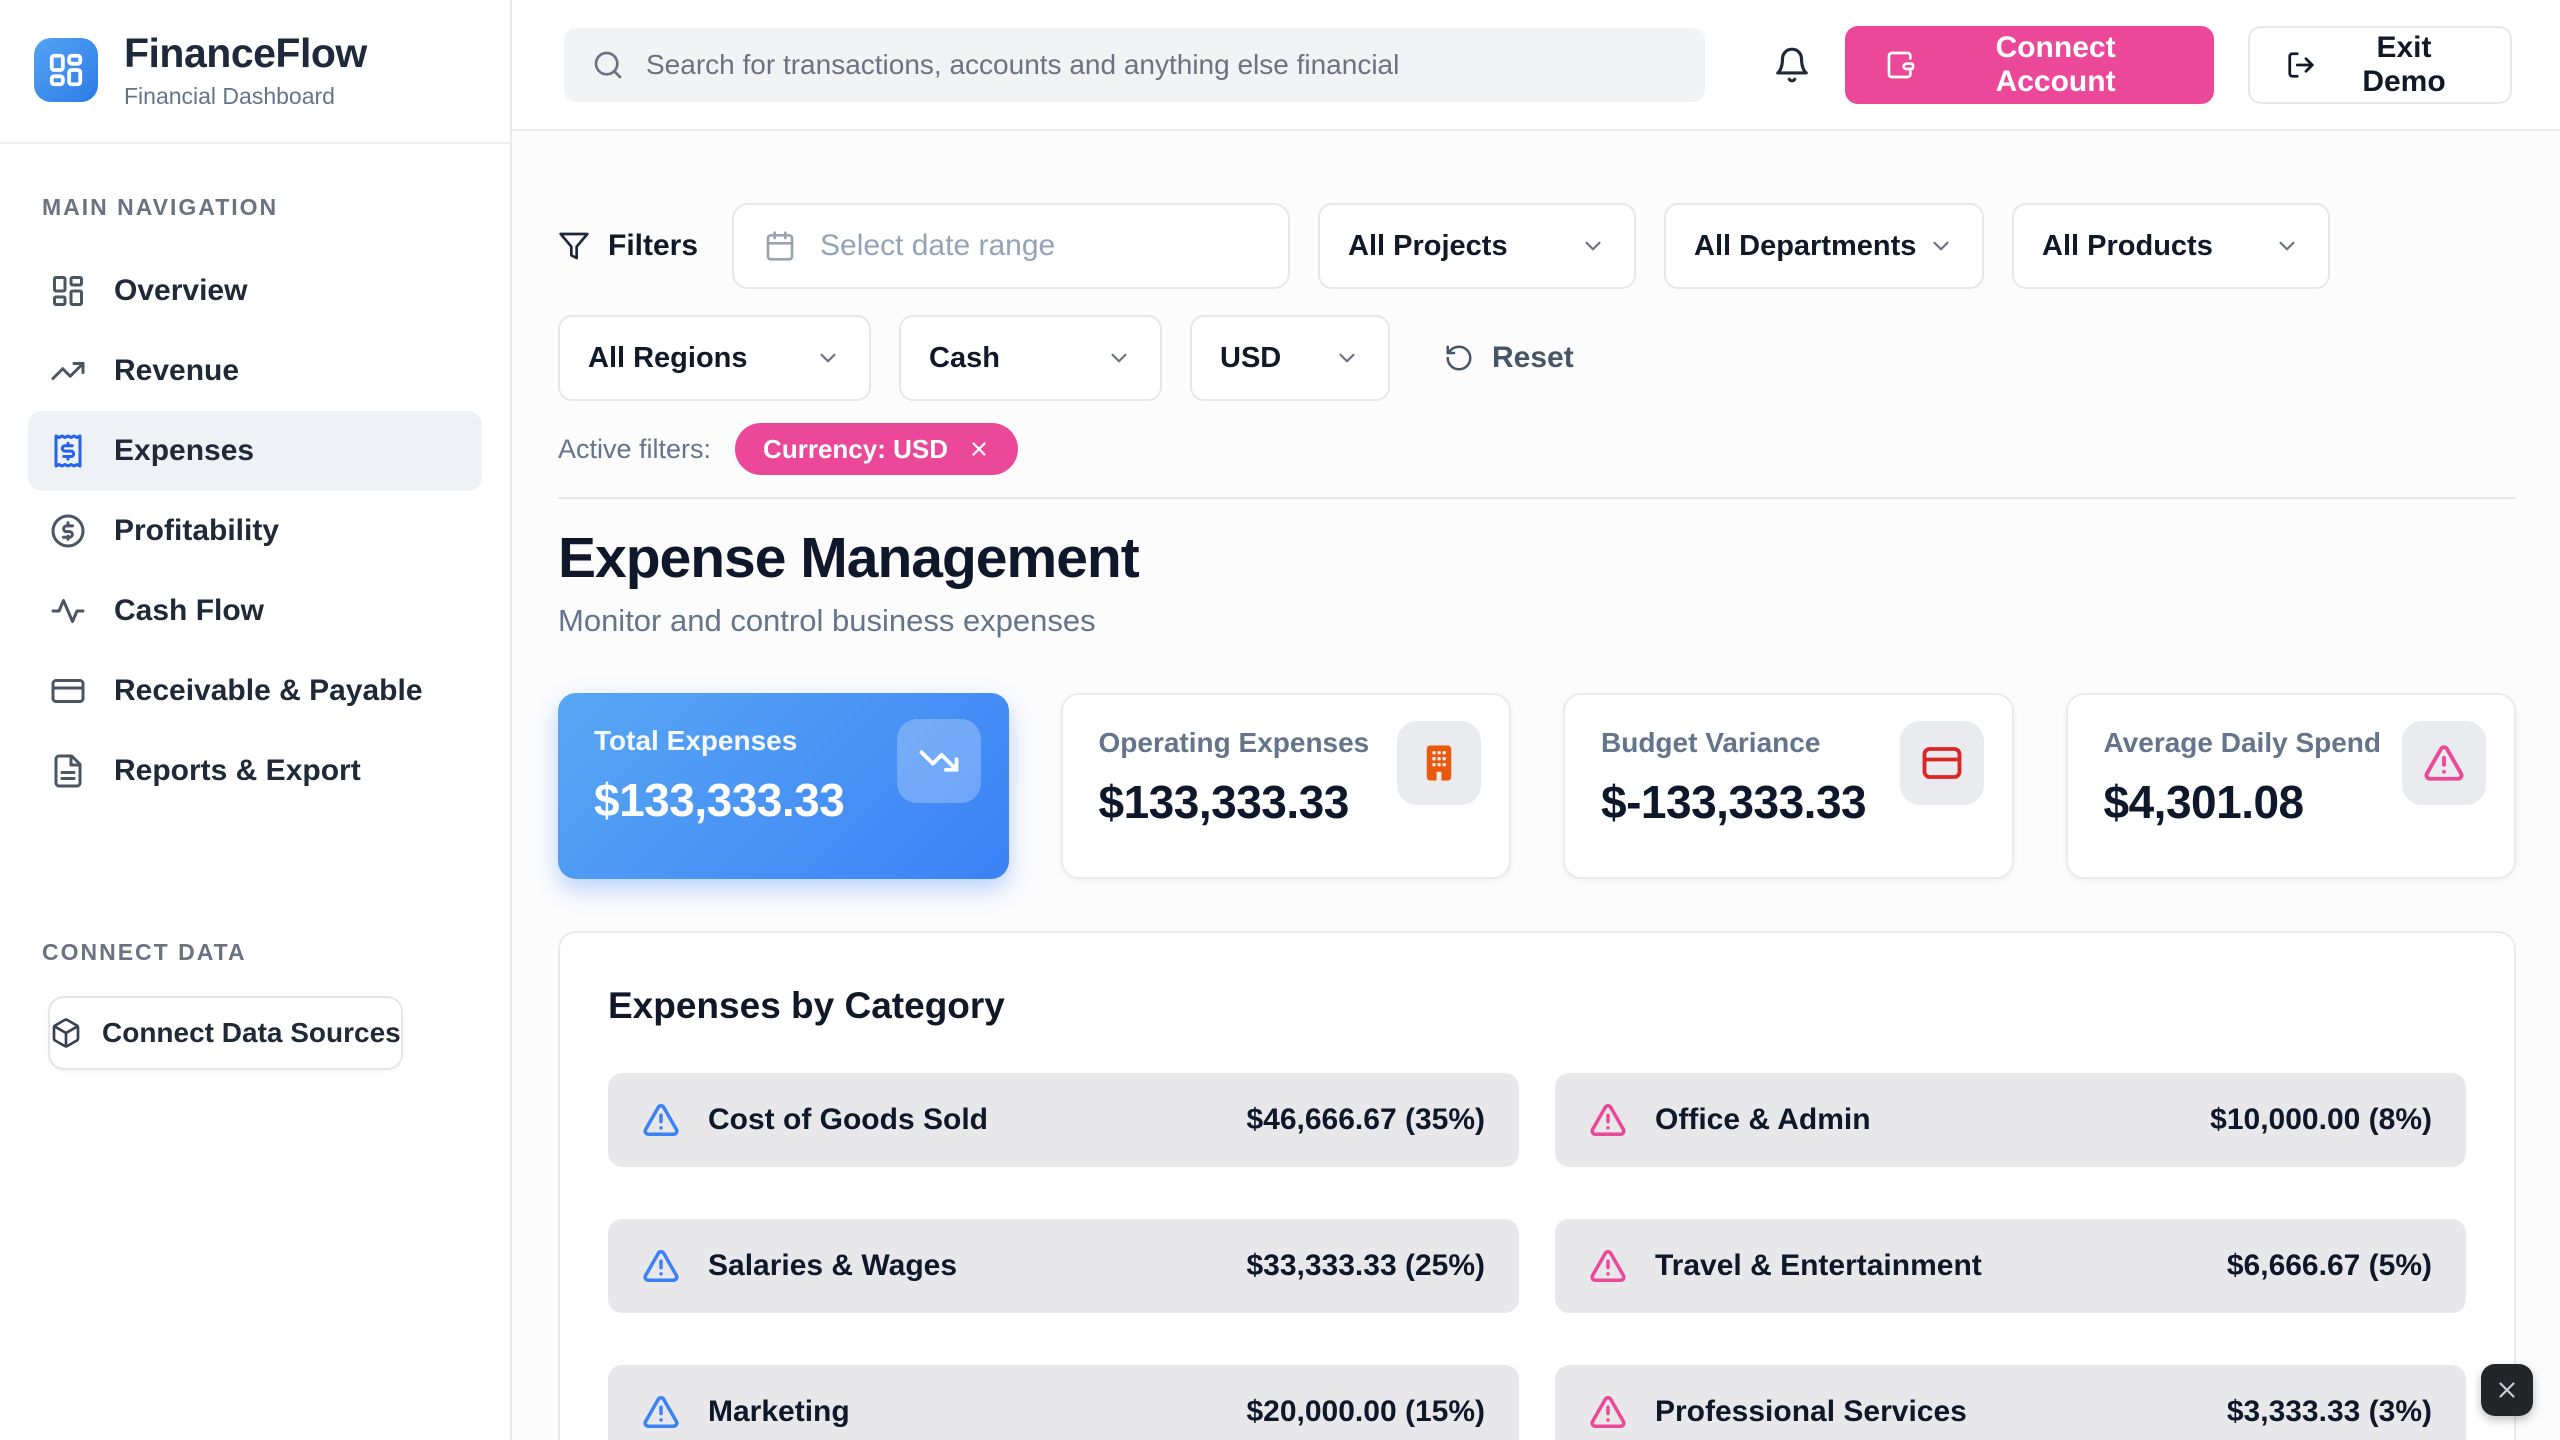 The width and height of the screenshot is (2560, 1440). Describe the element at coordinates (2301, 65) in the screenshot. I see `log-out-icon` at that location.